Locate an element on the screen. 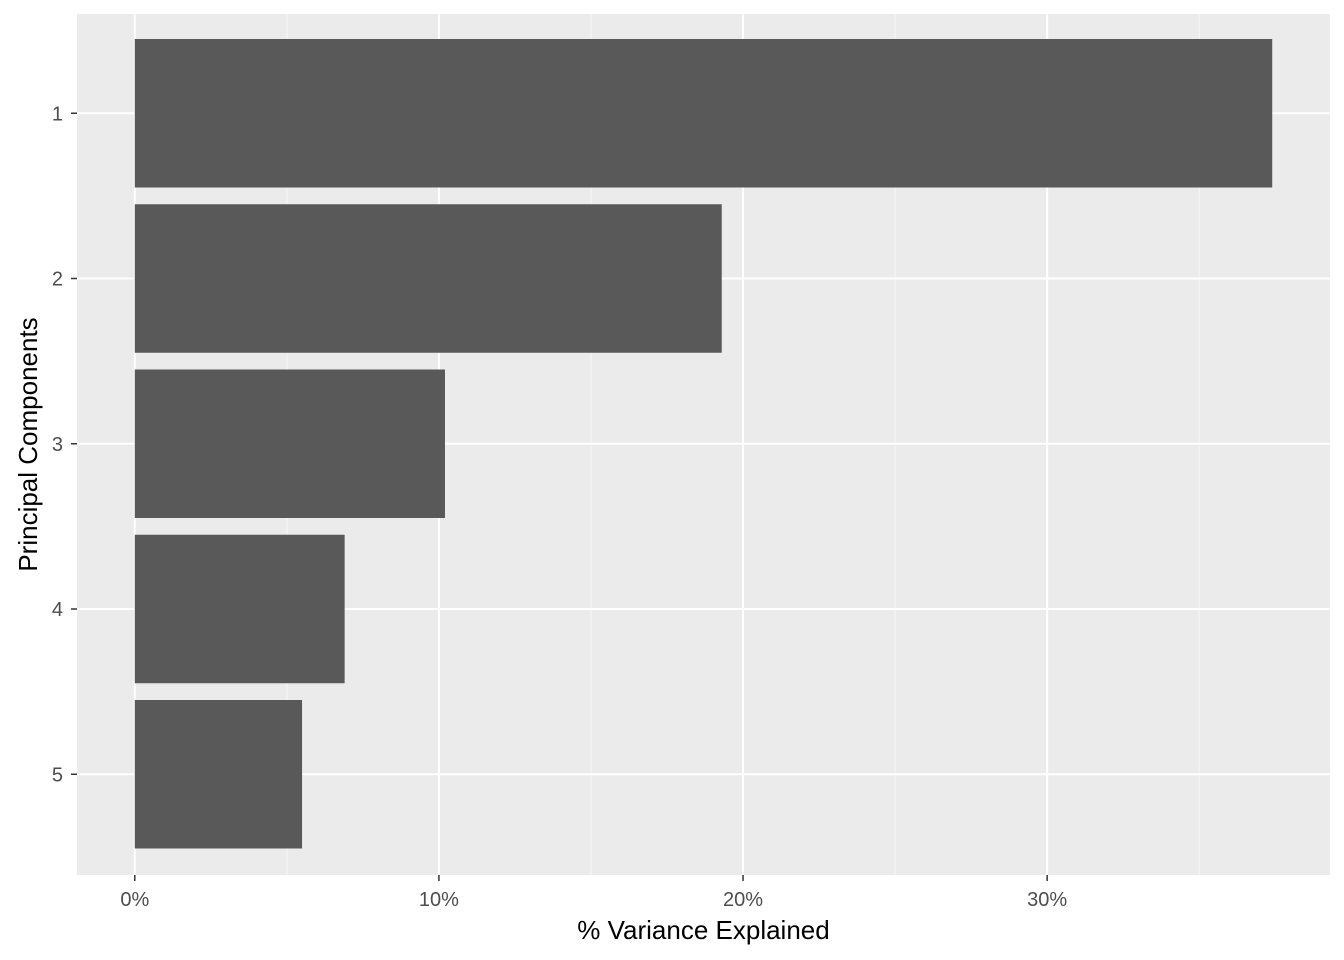 This screenshot has width=1344, height=960. x-tick-label: 0% is located at coordinates (134, 900).